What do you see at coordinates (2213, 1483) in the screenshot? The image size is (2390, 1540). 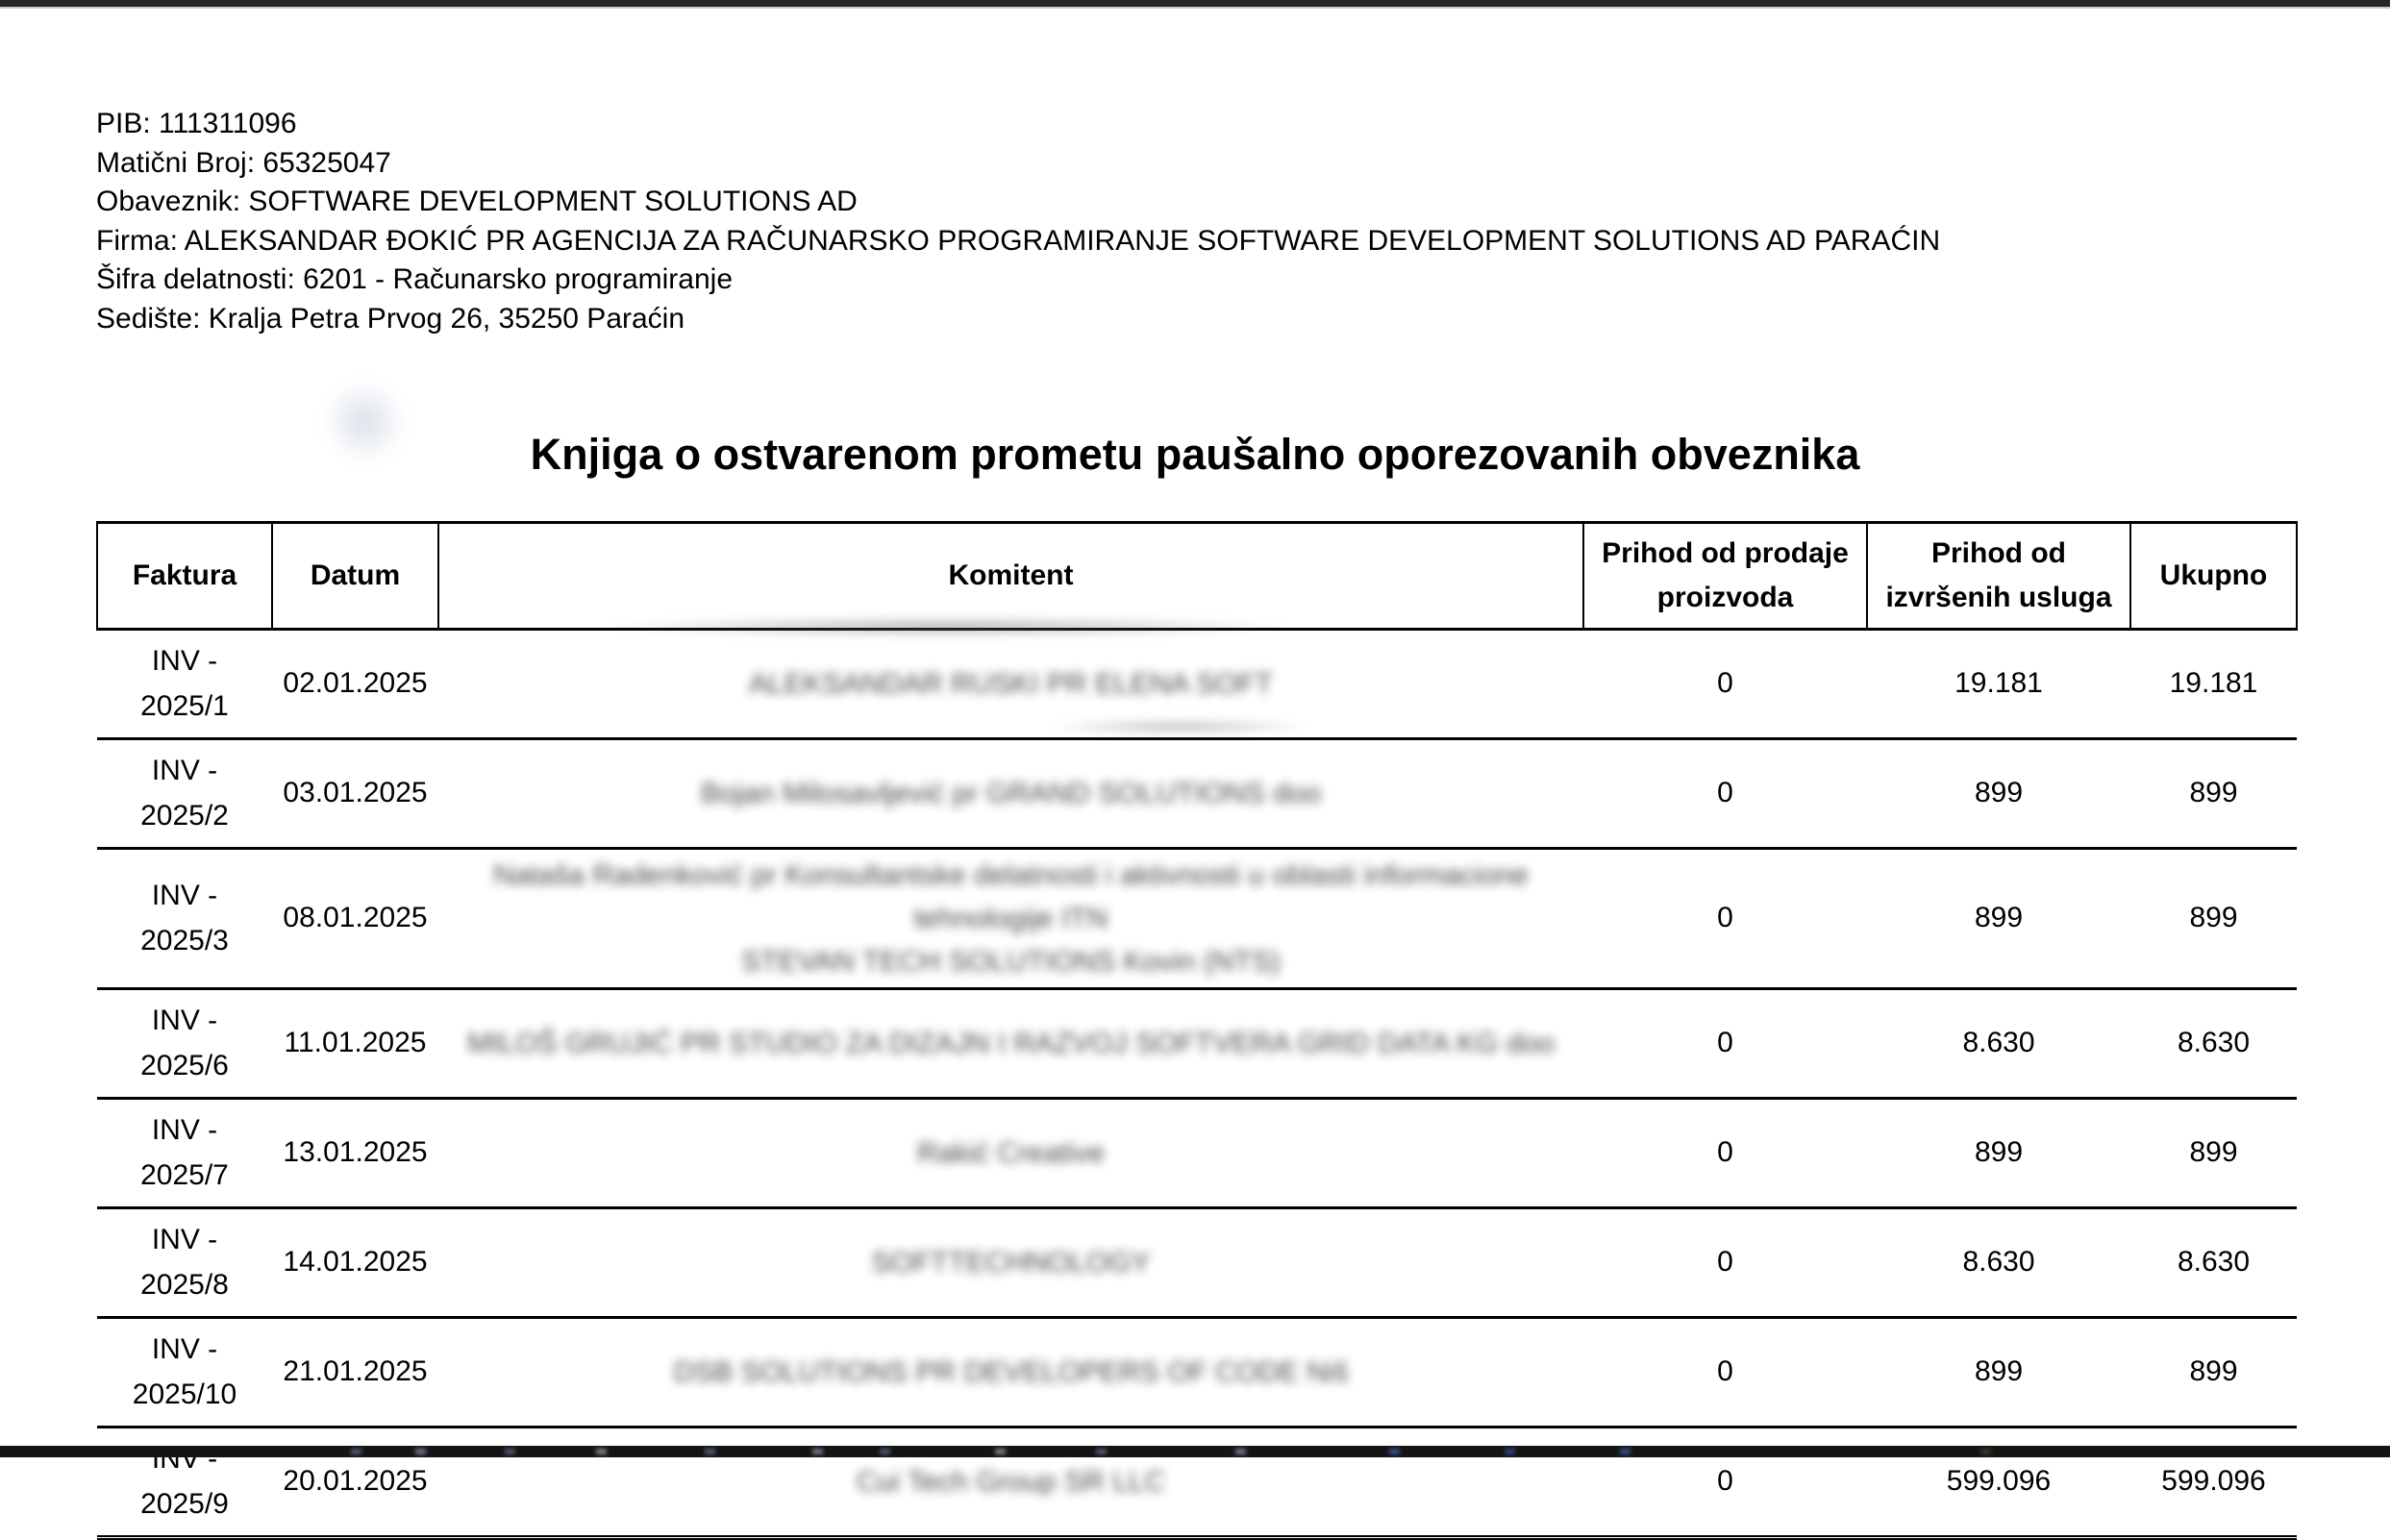 I see `ukupno-cell: 599.096` at bounding box center [2213, 1483].